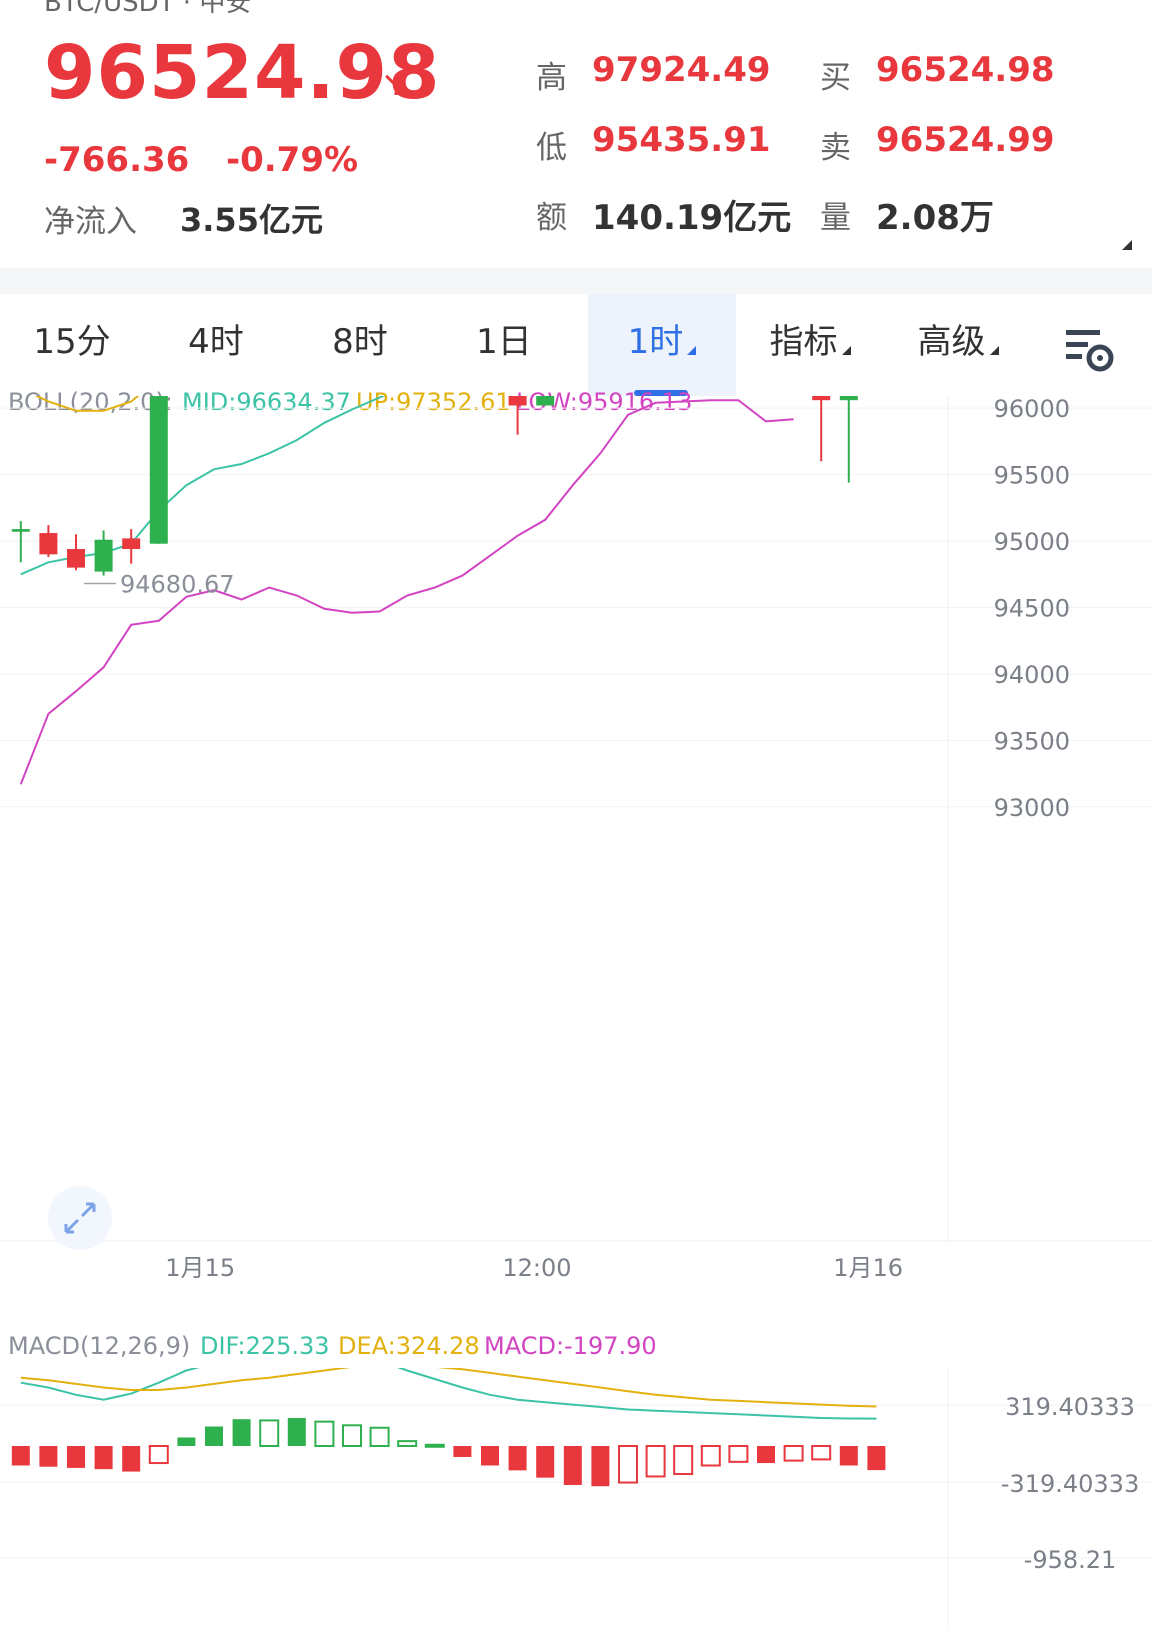 Image resolution: width=1152 pixels, height=1626 pixels. Describe the element at coordinates (1070, 1407) in the screenshot. I see `macd-tick-label: 319.40333` at that location.